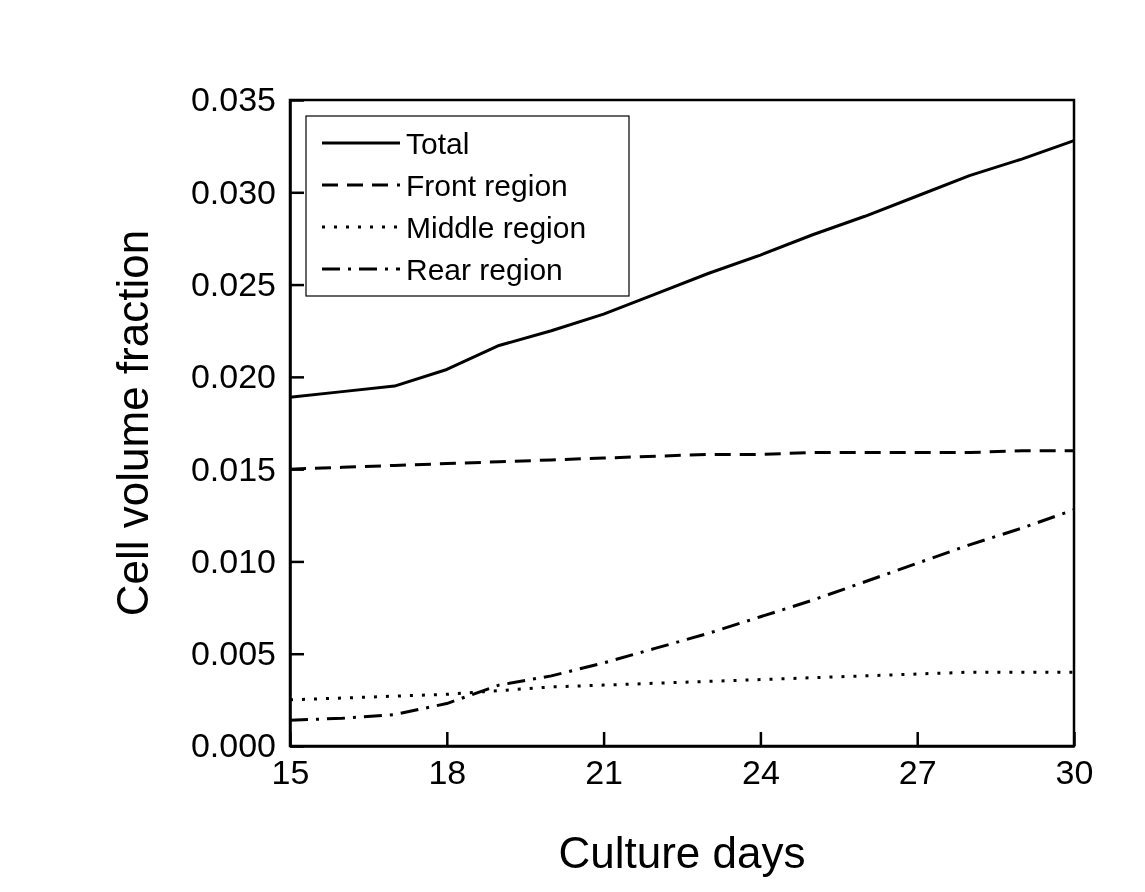 This screenshot has height=892, width=1145. I want to click on y-tick-label: 0.000, so click(233, 745).